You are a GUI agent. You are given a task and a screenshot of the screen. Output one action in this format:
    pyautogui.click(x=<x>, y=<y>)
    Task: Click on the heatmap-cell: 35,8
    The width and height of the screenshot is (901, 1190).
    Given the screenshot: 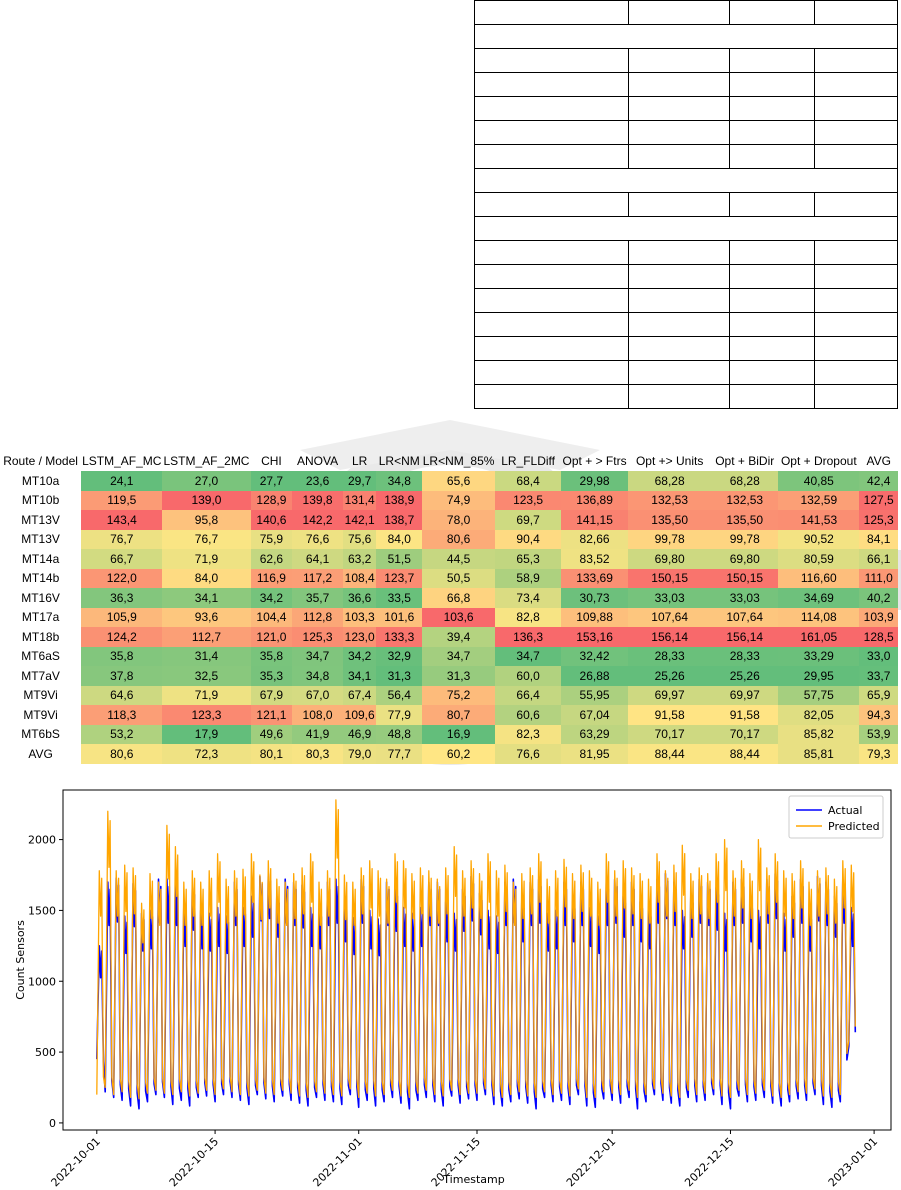 What is the action you would take?
    pyautogui.click(x=122, y=656)
    